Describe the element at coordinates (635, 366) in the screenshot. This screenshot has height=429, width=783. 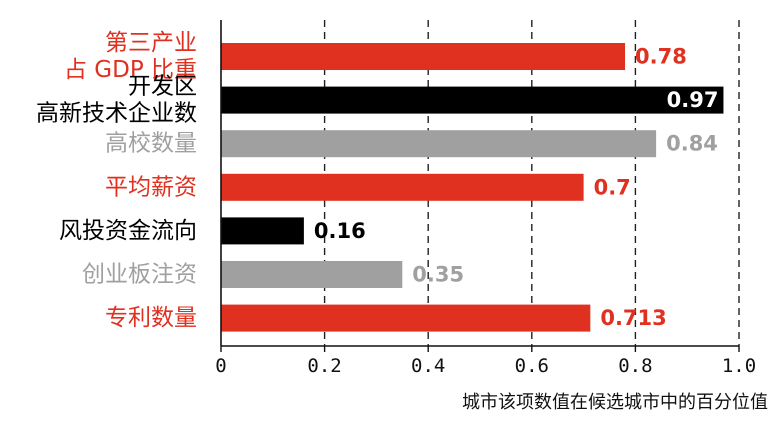
I see `x-tick-label-0.8: 0.8` at that location.